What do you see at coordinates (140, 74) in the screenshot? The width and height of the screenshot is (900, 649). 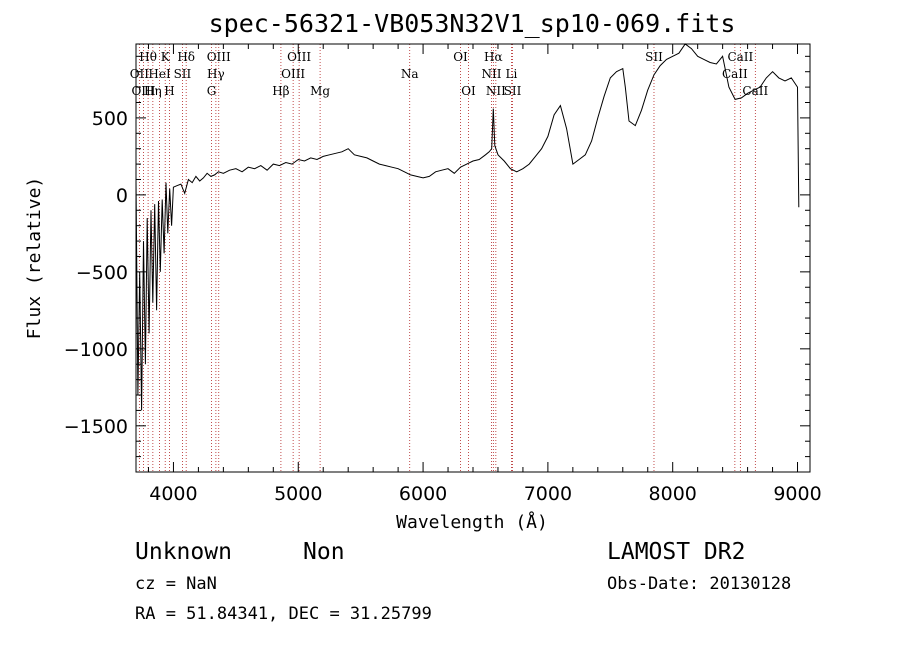 I see `line-marker-label: OII` at bounding box center [140, 74].